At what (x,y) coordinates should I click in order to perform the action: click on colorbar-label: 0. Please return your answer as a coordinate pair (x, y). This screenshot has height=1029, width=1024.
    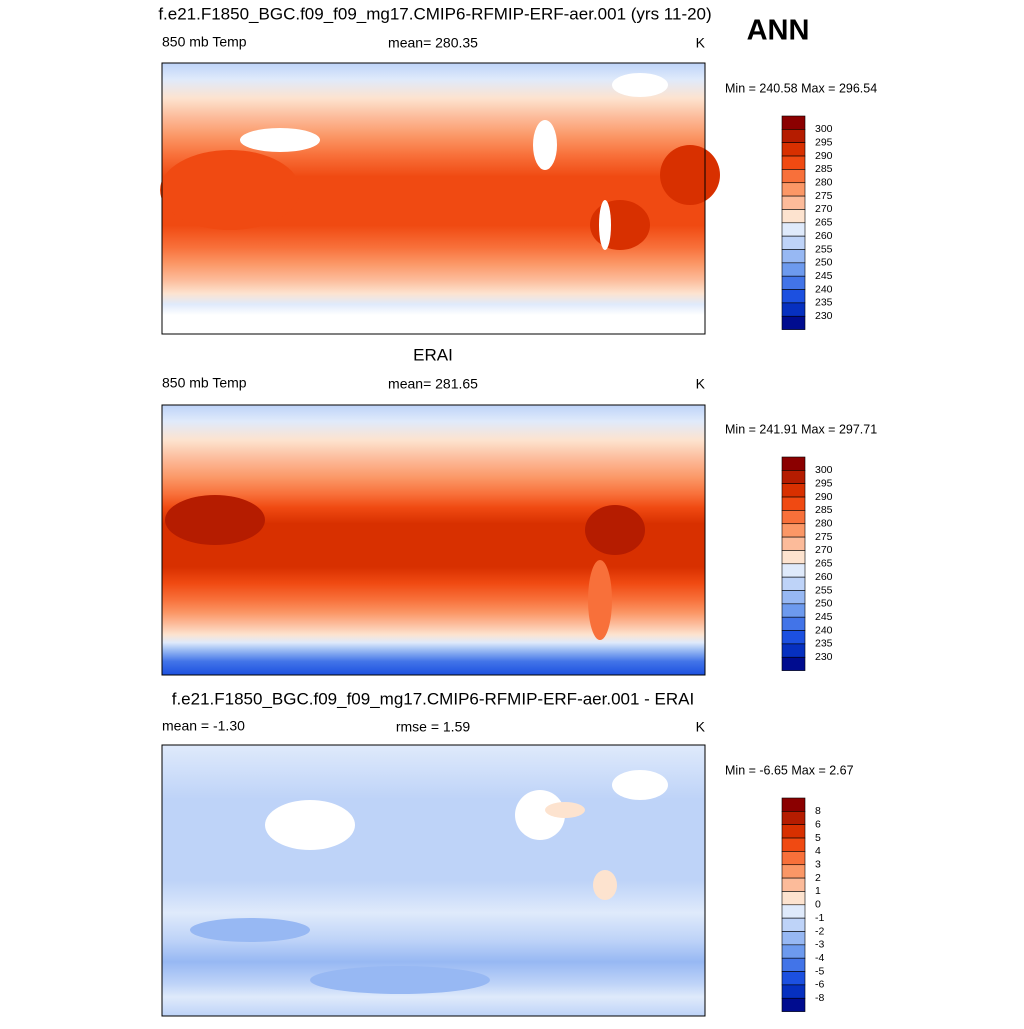
    Looking at the image, I should click on (818, 905).